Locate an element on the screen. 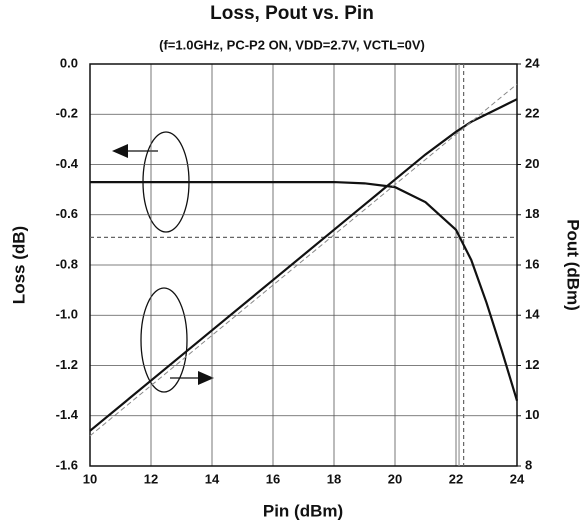  x-tick-label: 22 is located at coordinates (456, 478).